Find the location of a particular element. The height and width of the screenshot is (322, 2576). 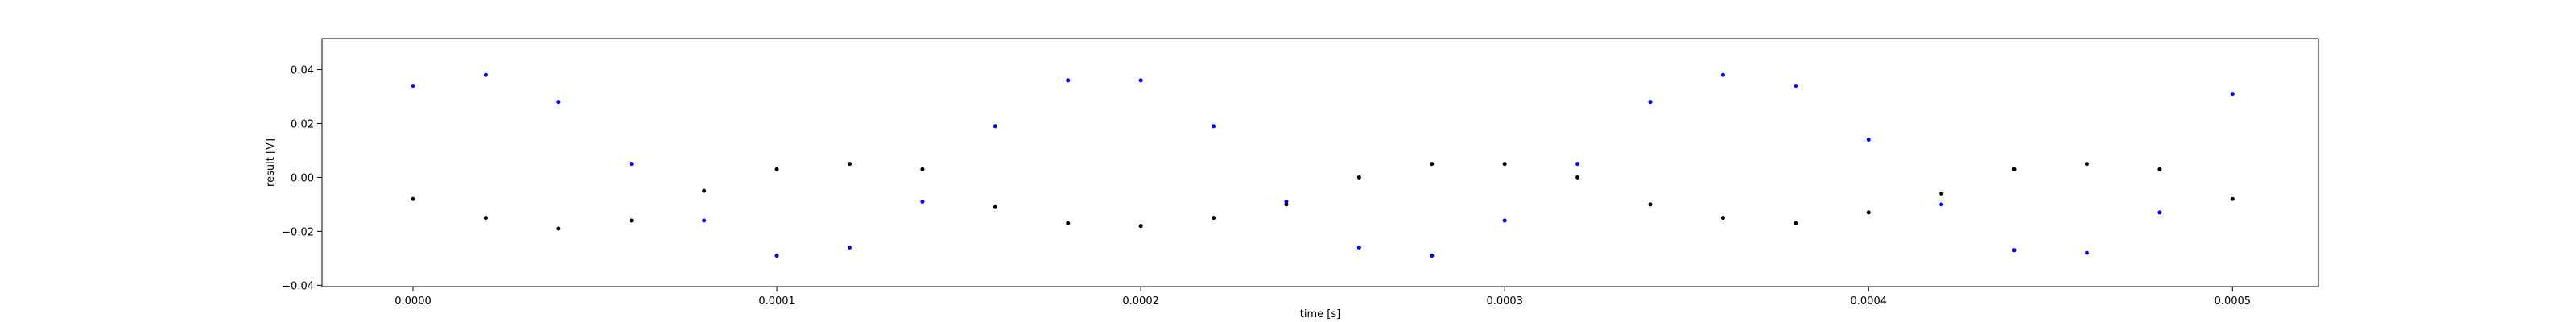

x-tick-label: 0.0005 is located at coordinates (2233, 301).